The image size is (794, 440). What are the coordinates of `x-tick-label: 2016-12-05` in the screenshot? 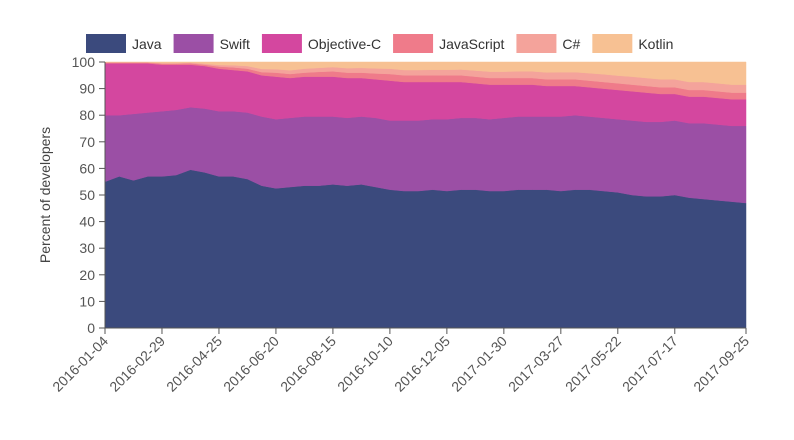 It's located at (422, 364).